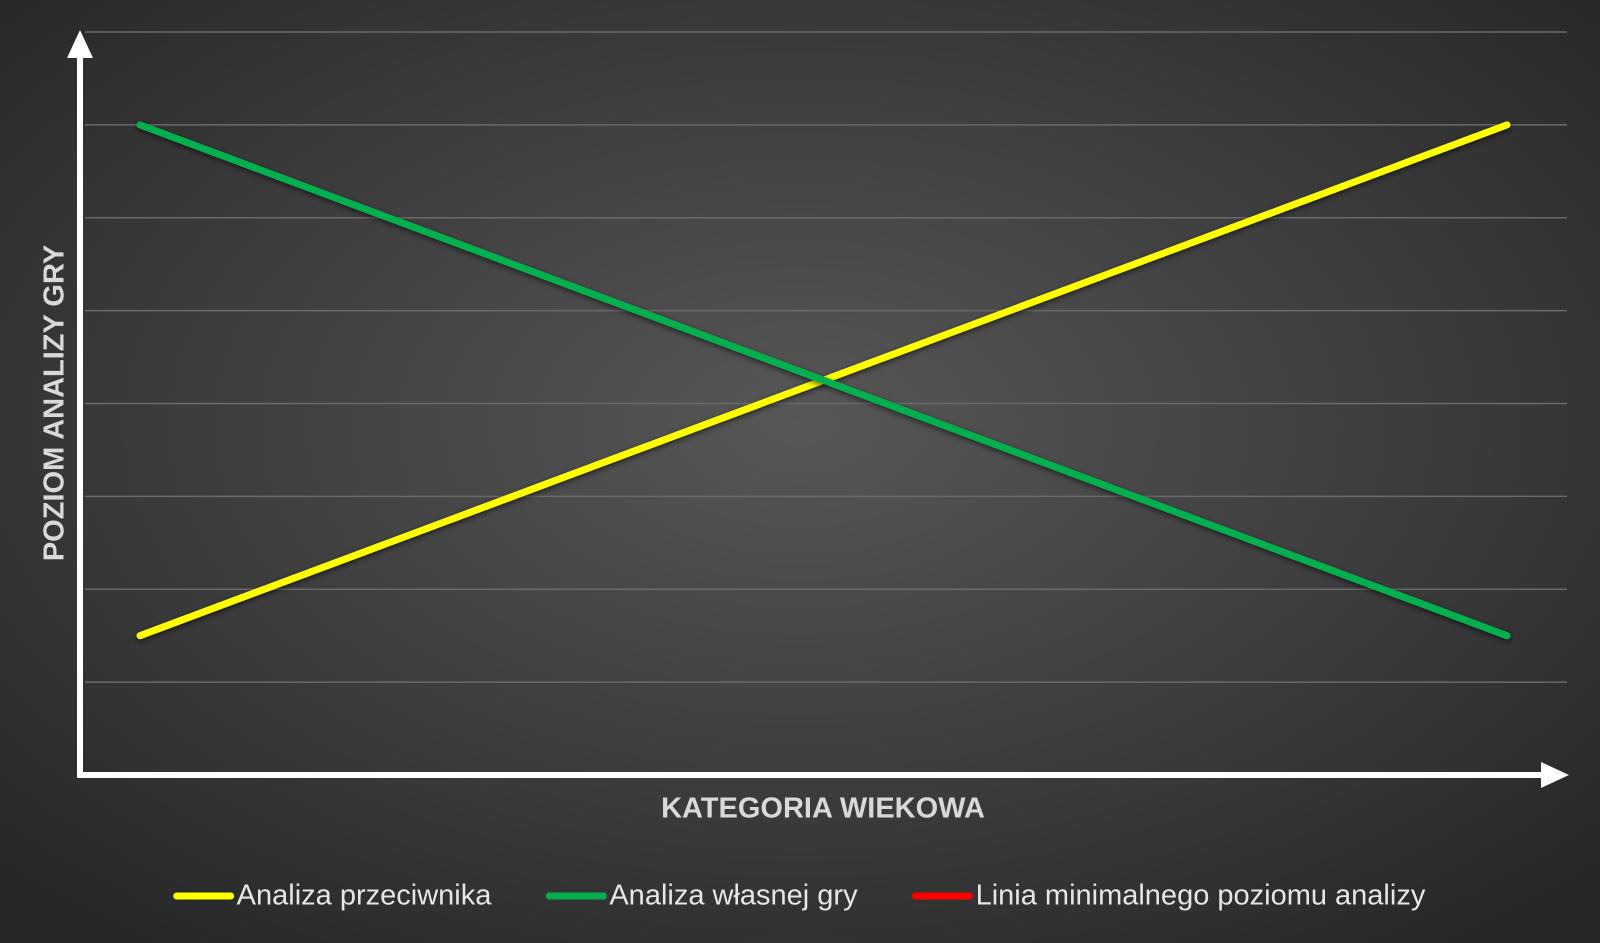  Describe the element at coordinates (1201, 896) in the screenshot. I see `legend-label: Linia minimalnego poziomu analizy` at that location.